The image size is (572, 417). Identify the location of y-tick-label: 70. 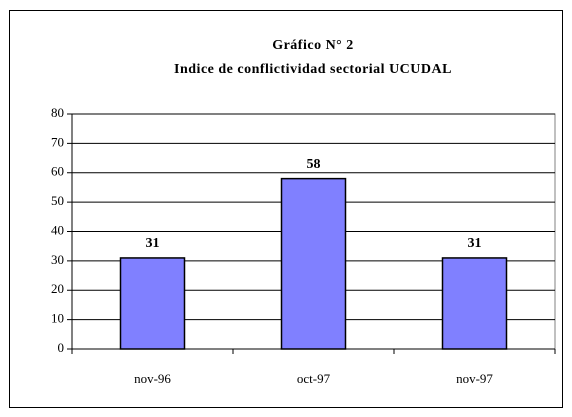
(57, 141).